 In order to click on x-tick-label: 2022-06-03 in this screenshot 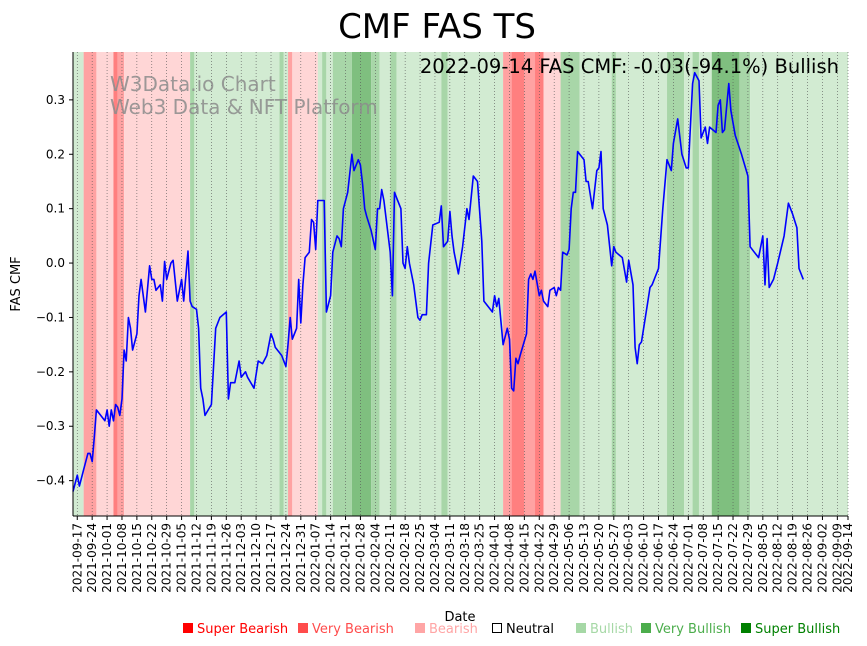, I will do `click(629, 558)`.